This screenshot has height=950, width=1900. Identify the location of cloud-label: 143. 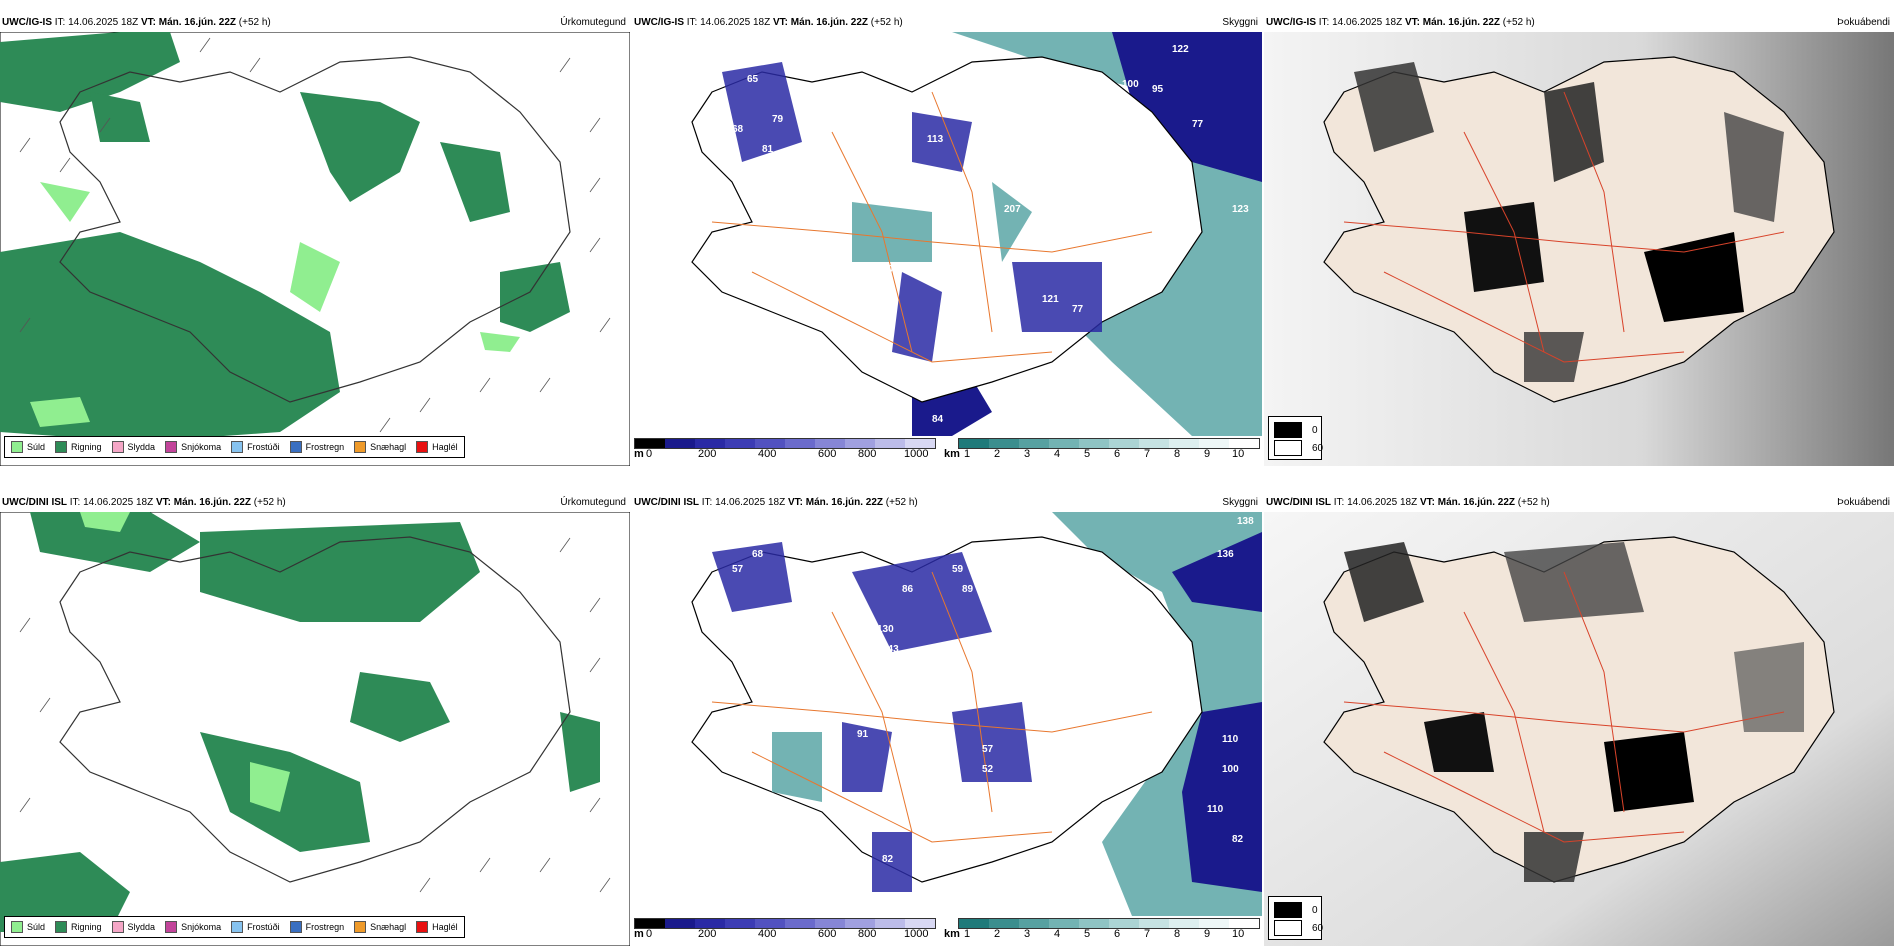
(890, 649).